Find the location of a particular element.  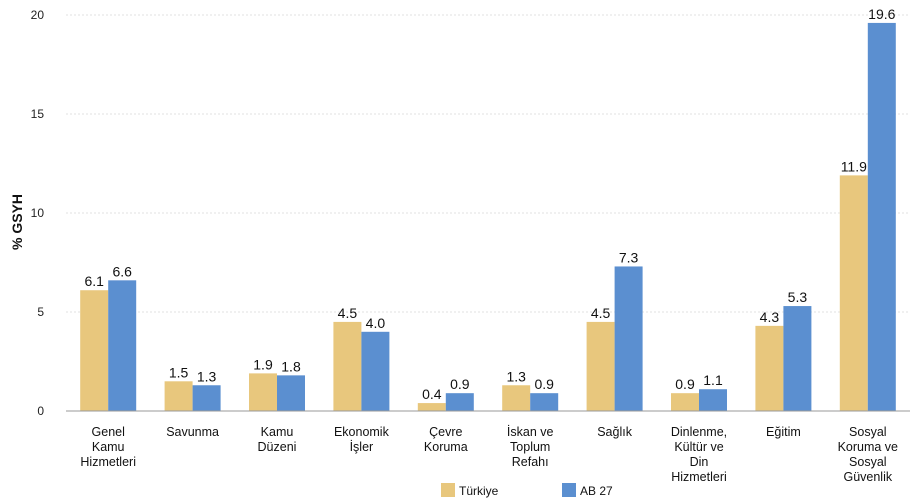

category-label: Sosyal Koruma ve Sosyal Güvenlik is located at coordinates (868, 454).